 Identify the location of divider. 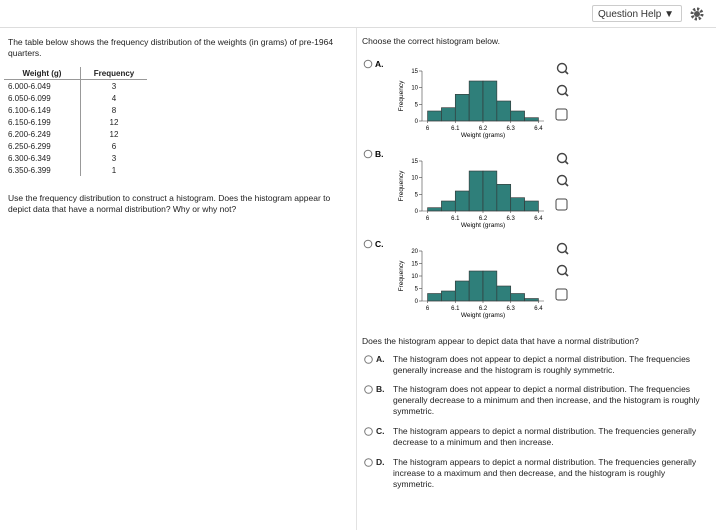
(358, 27).